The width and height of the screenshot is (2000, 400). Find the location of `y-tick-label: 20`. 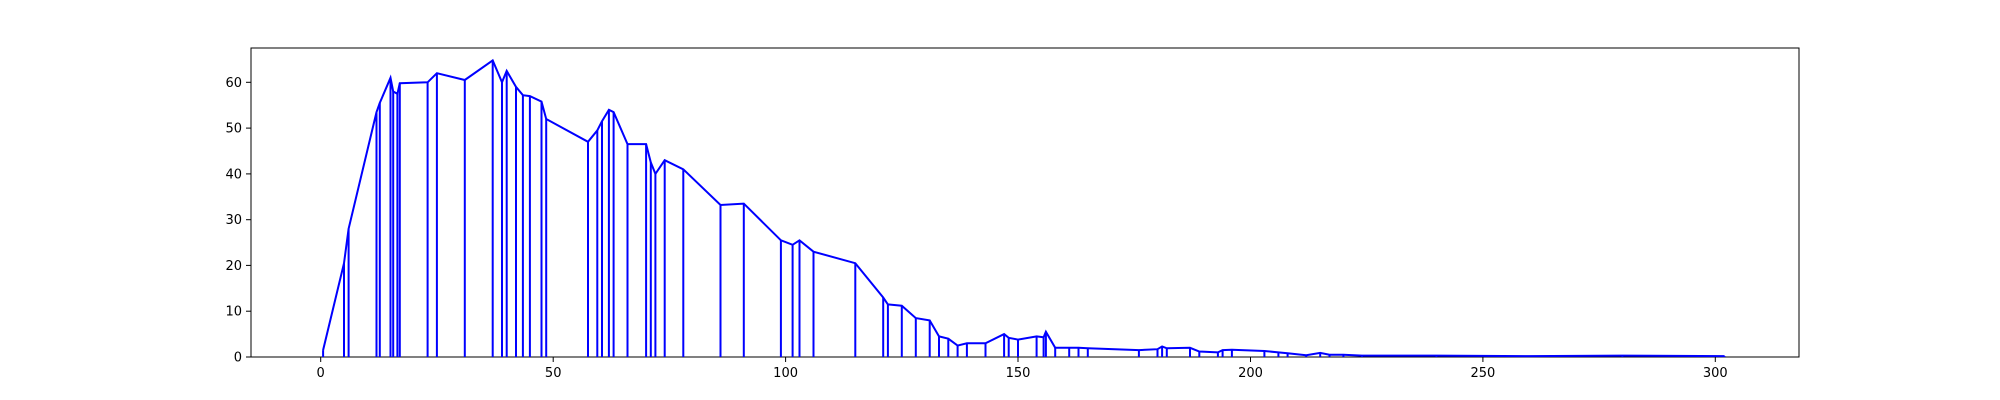

y-tick-label: 20 is located at coordinates (233, 266).